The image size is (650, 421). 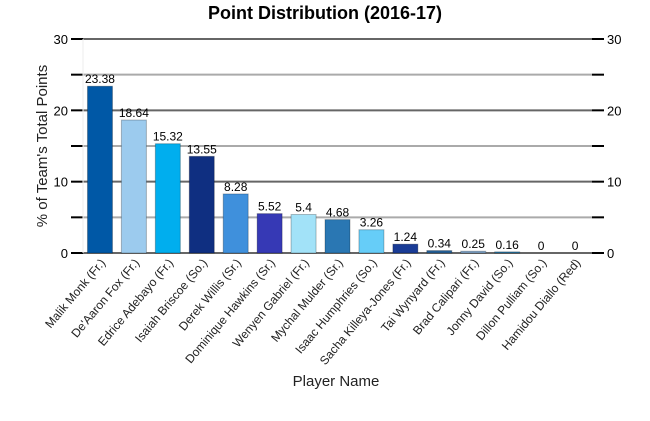 What do you see at coordinates (100, 79) in the screenshot?
I see `bar-value-label: 23.38` at bounding box center [100, 79].